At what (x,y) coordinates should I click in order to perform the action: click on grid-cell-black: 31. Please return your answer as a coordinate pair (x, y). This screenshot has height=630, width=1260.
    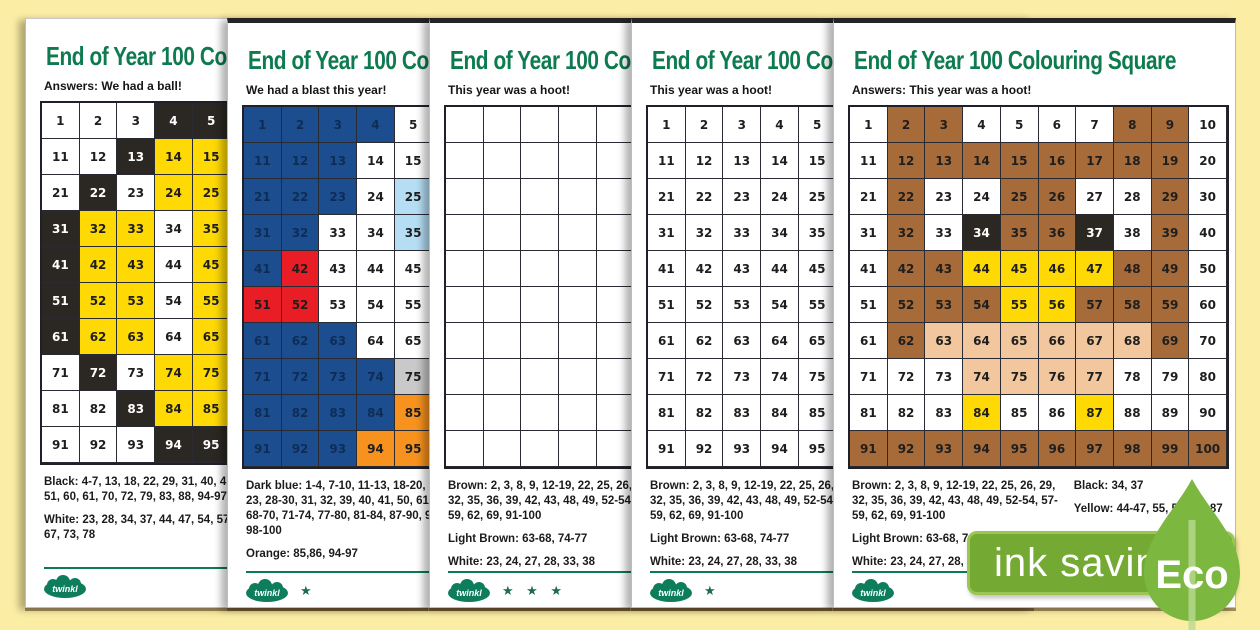
    Looking at the image, I should click on (61, 229).